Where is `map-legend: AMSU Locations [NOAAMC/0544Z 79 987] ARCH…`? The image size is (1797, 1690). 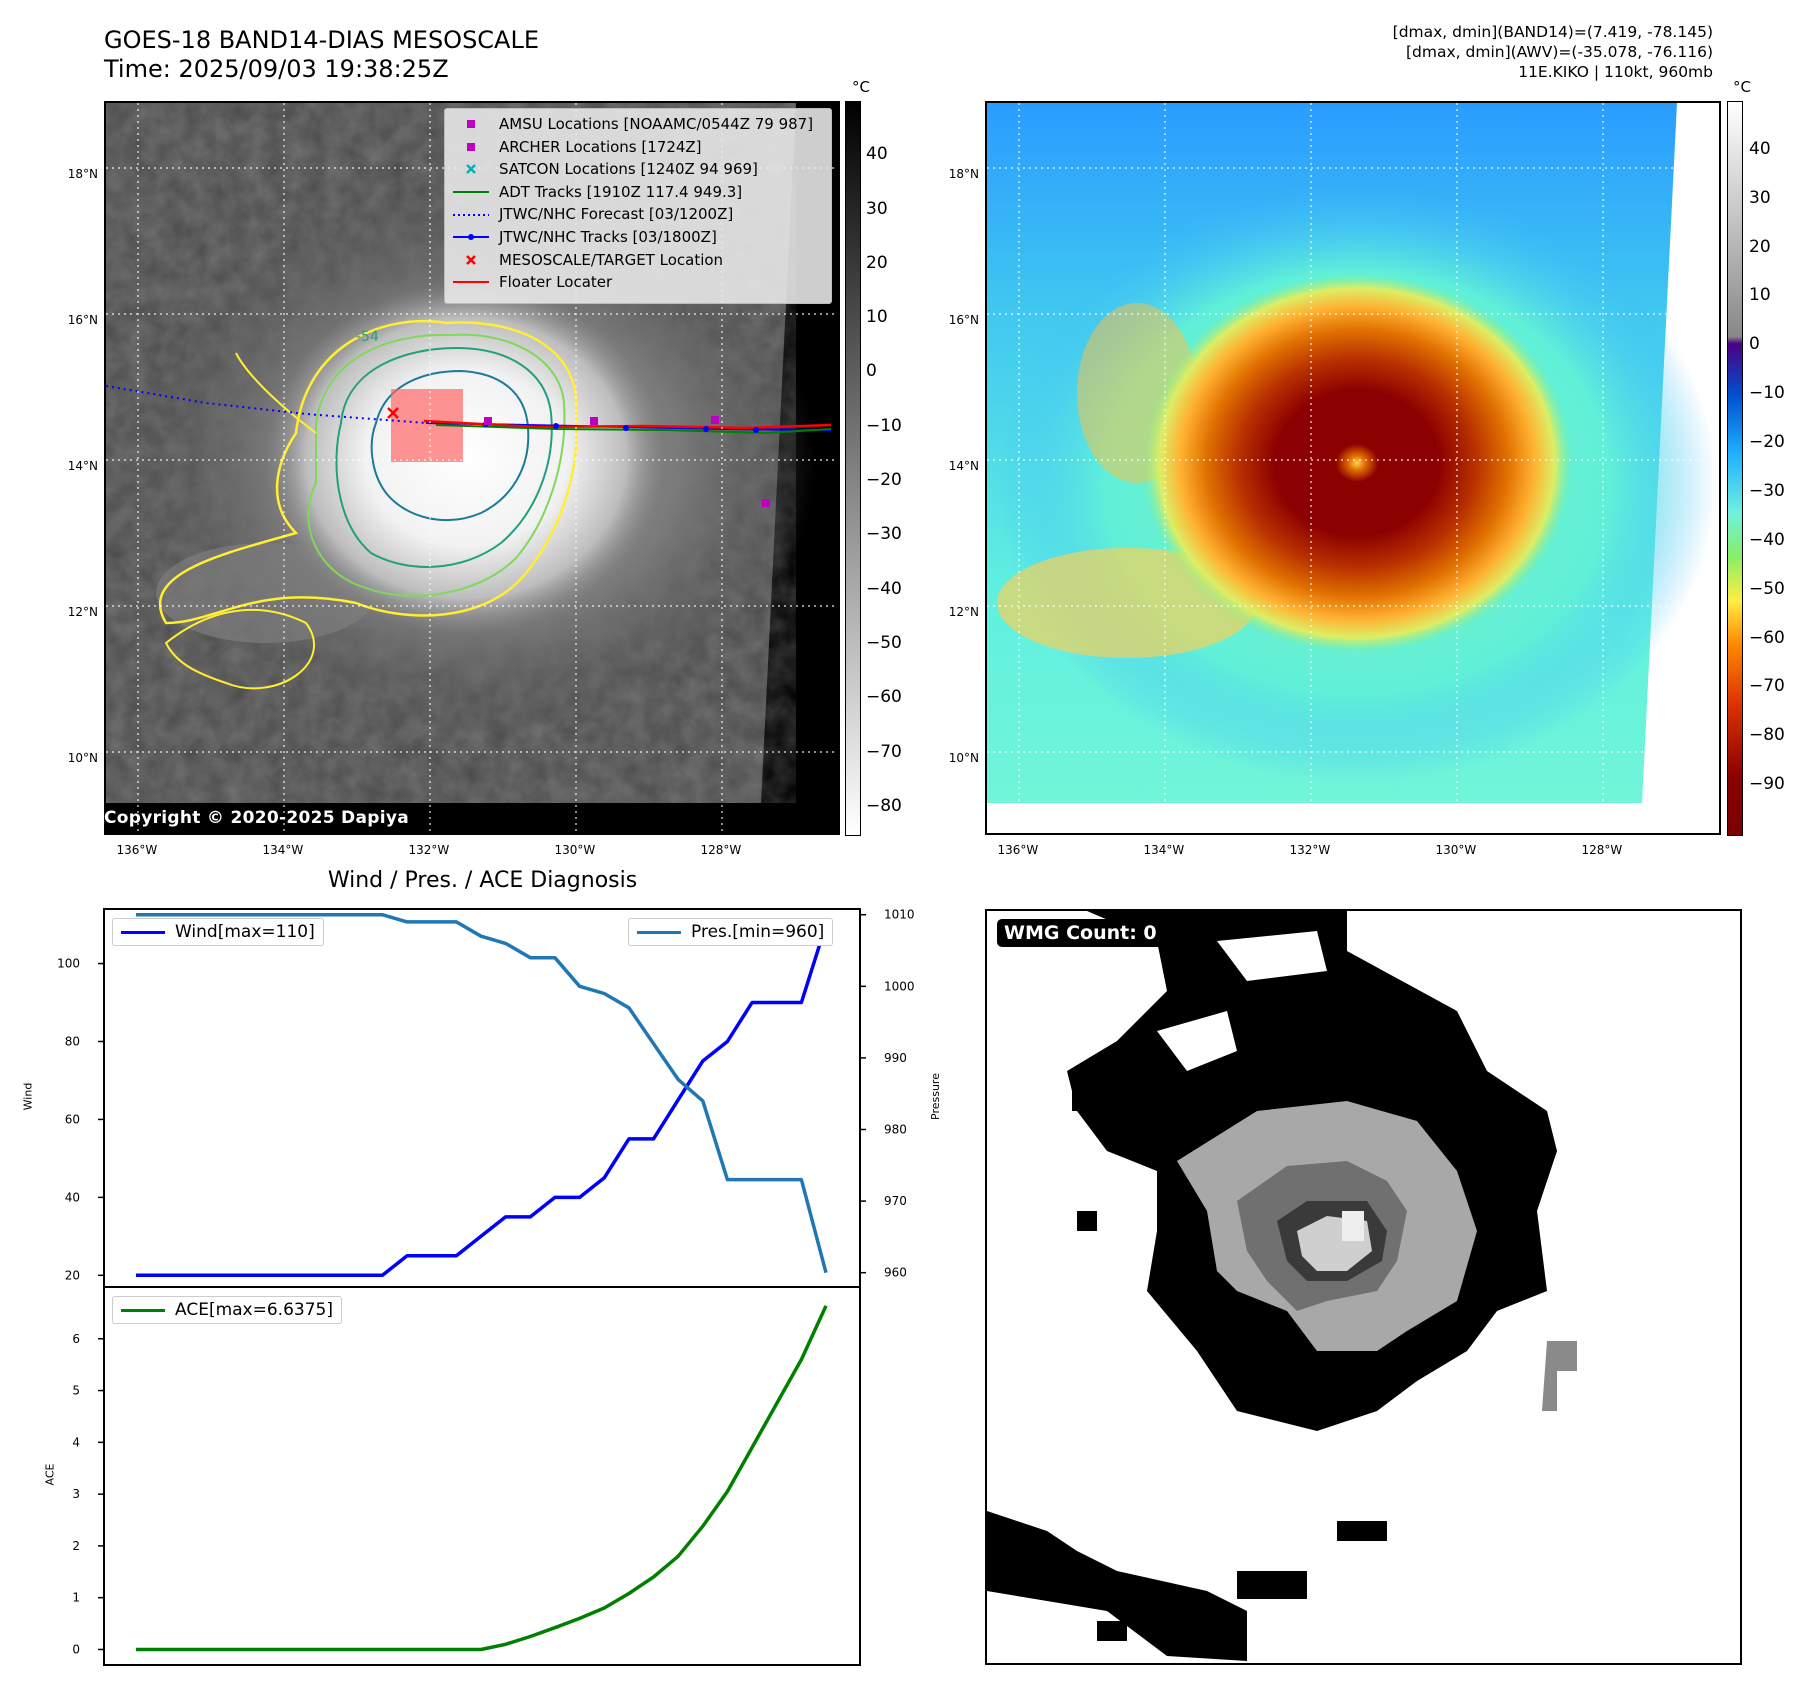
map-legend: AMSU Locations [NOAAMC/0544Z 79 987] ARCH… is located at coordinates (638, 206).